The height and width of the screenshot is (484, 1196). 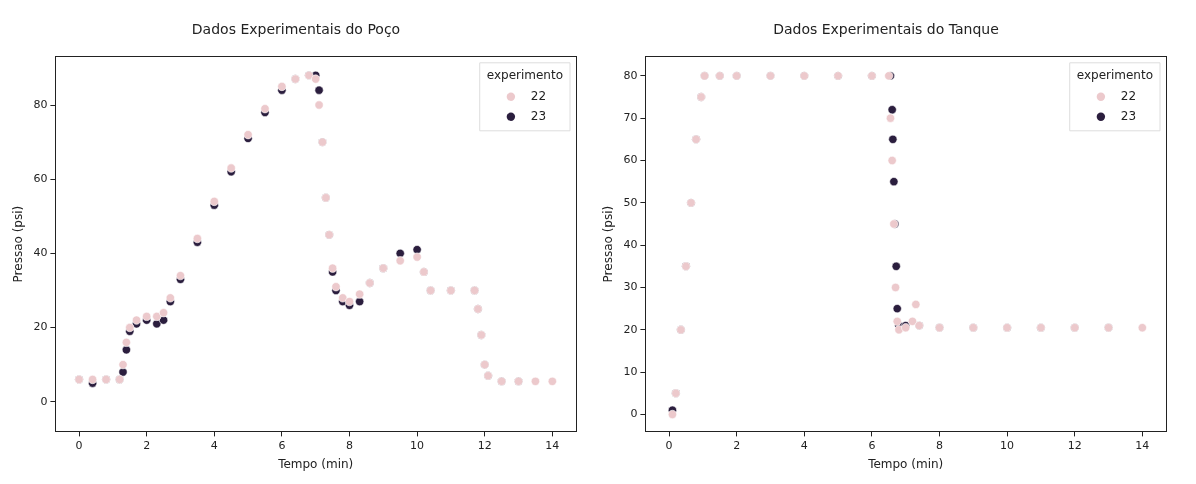 I want to click on y-tick-label: 70, so click(x=630, y=118).